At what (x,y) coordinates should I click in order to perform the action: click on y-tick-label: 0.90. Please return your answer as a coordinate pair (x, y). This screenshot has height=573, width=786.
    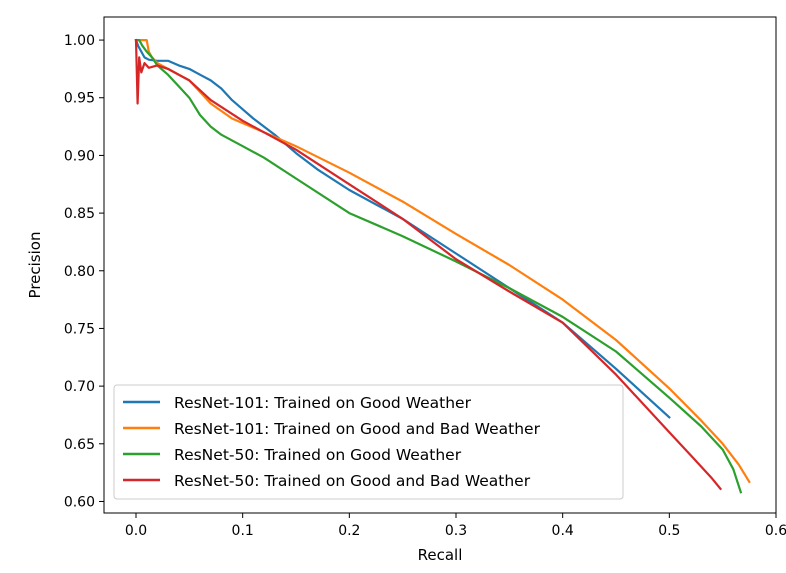
    Looking at the image, I should click on (79, 156).